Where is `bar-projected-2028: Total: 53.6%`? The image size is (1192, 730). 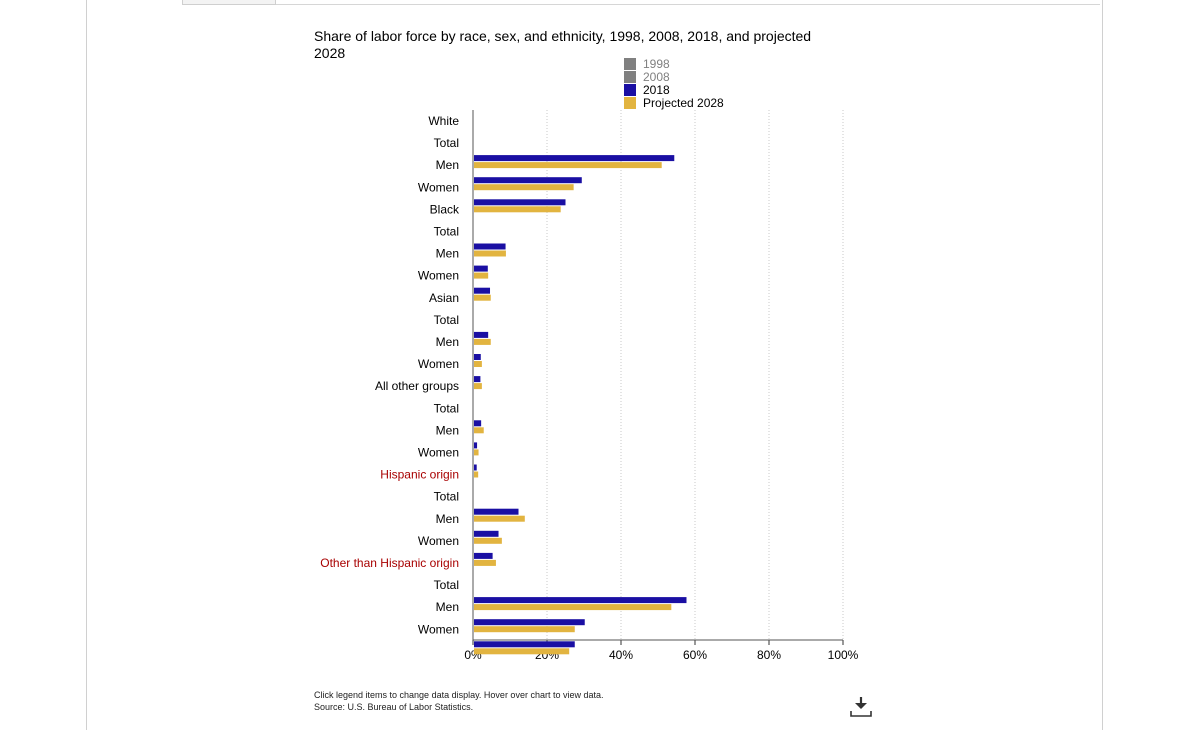
bar-projected-2028: Total: 53.6% is located at coordinates (573, 607).